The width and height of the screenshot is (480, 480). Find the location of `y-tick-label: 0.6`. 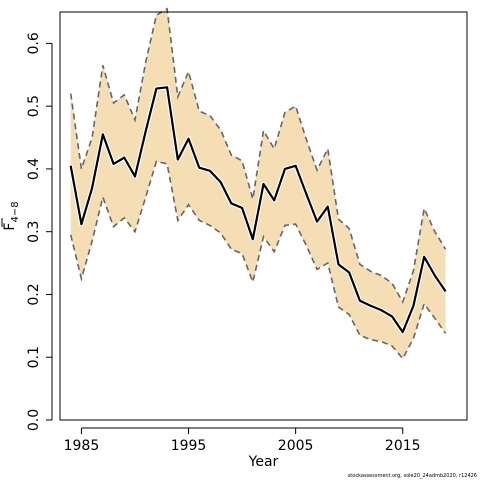

y-tick-label: 0.6 is located at coordinates (34, 43).